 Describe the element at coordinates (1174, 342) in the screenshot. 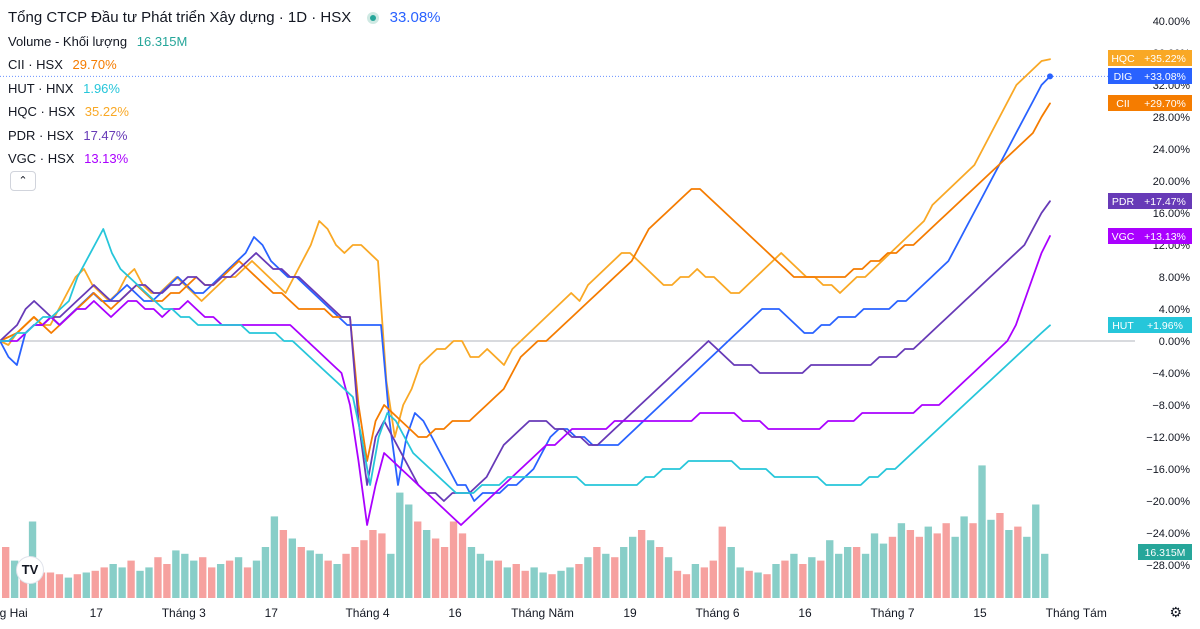

I see `y-tick-label: 0.00%` at that location.